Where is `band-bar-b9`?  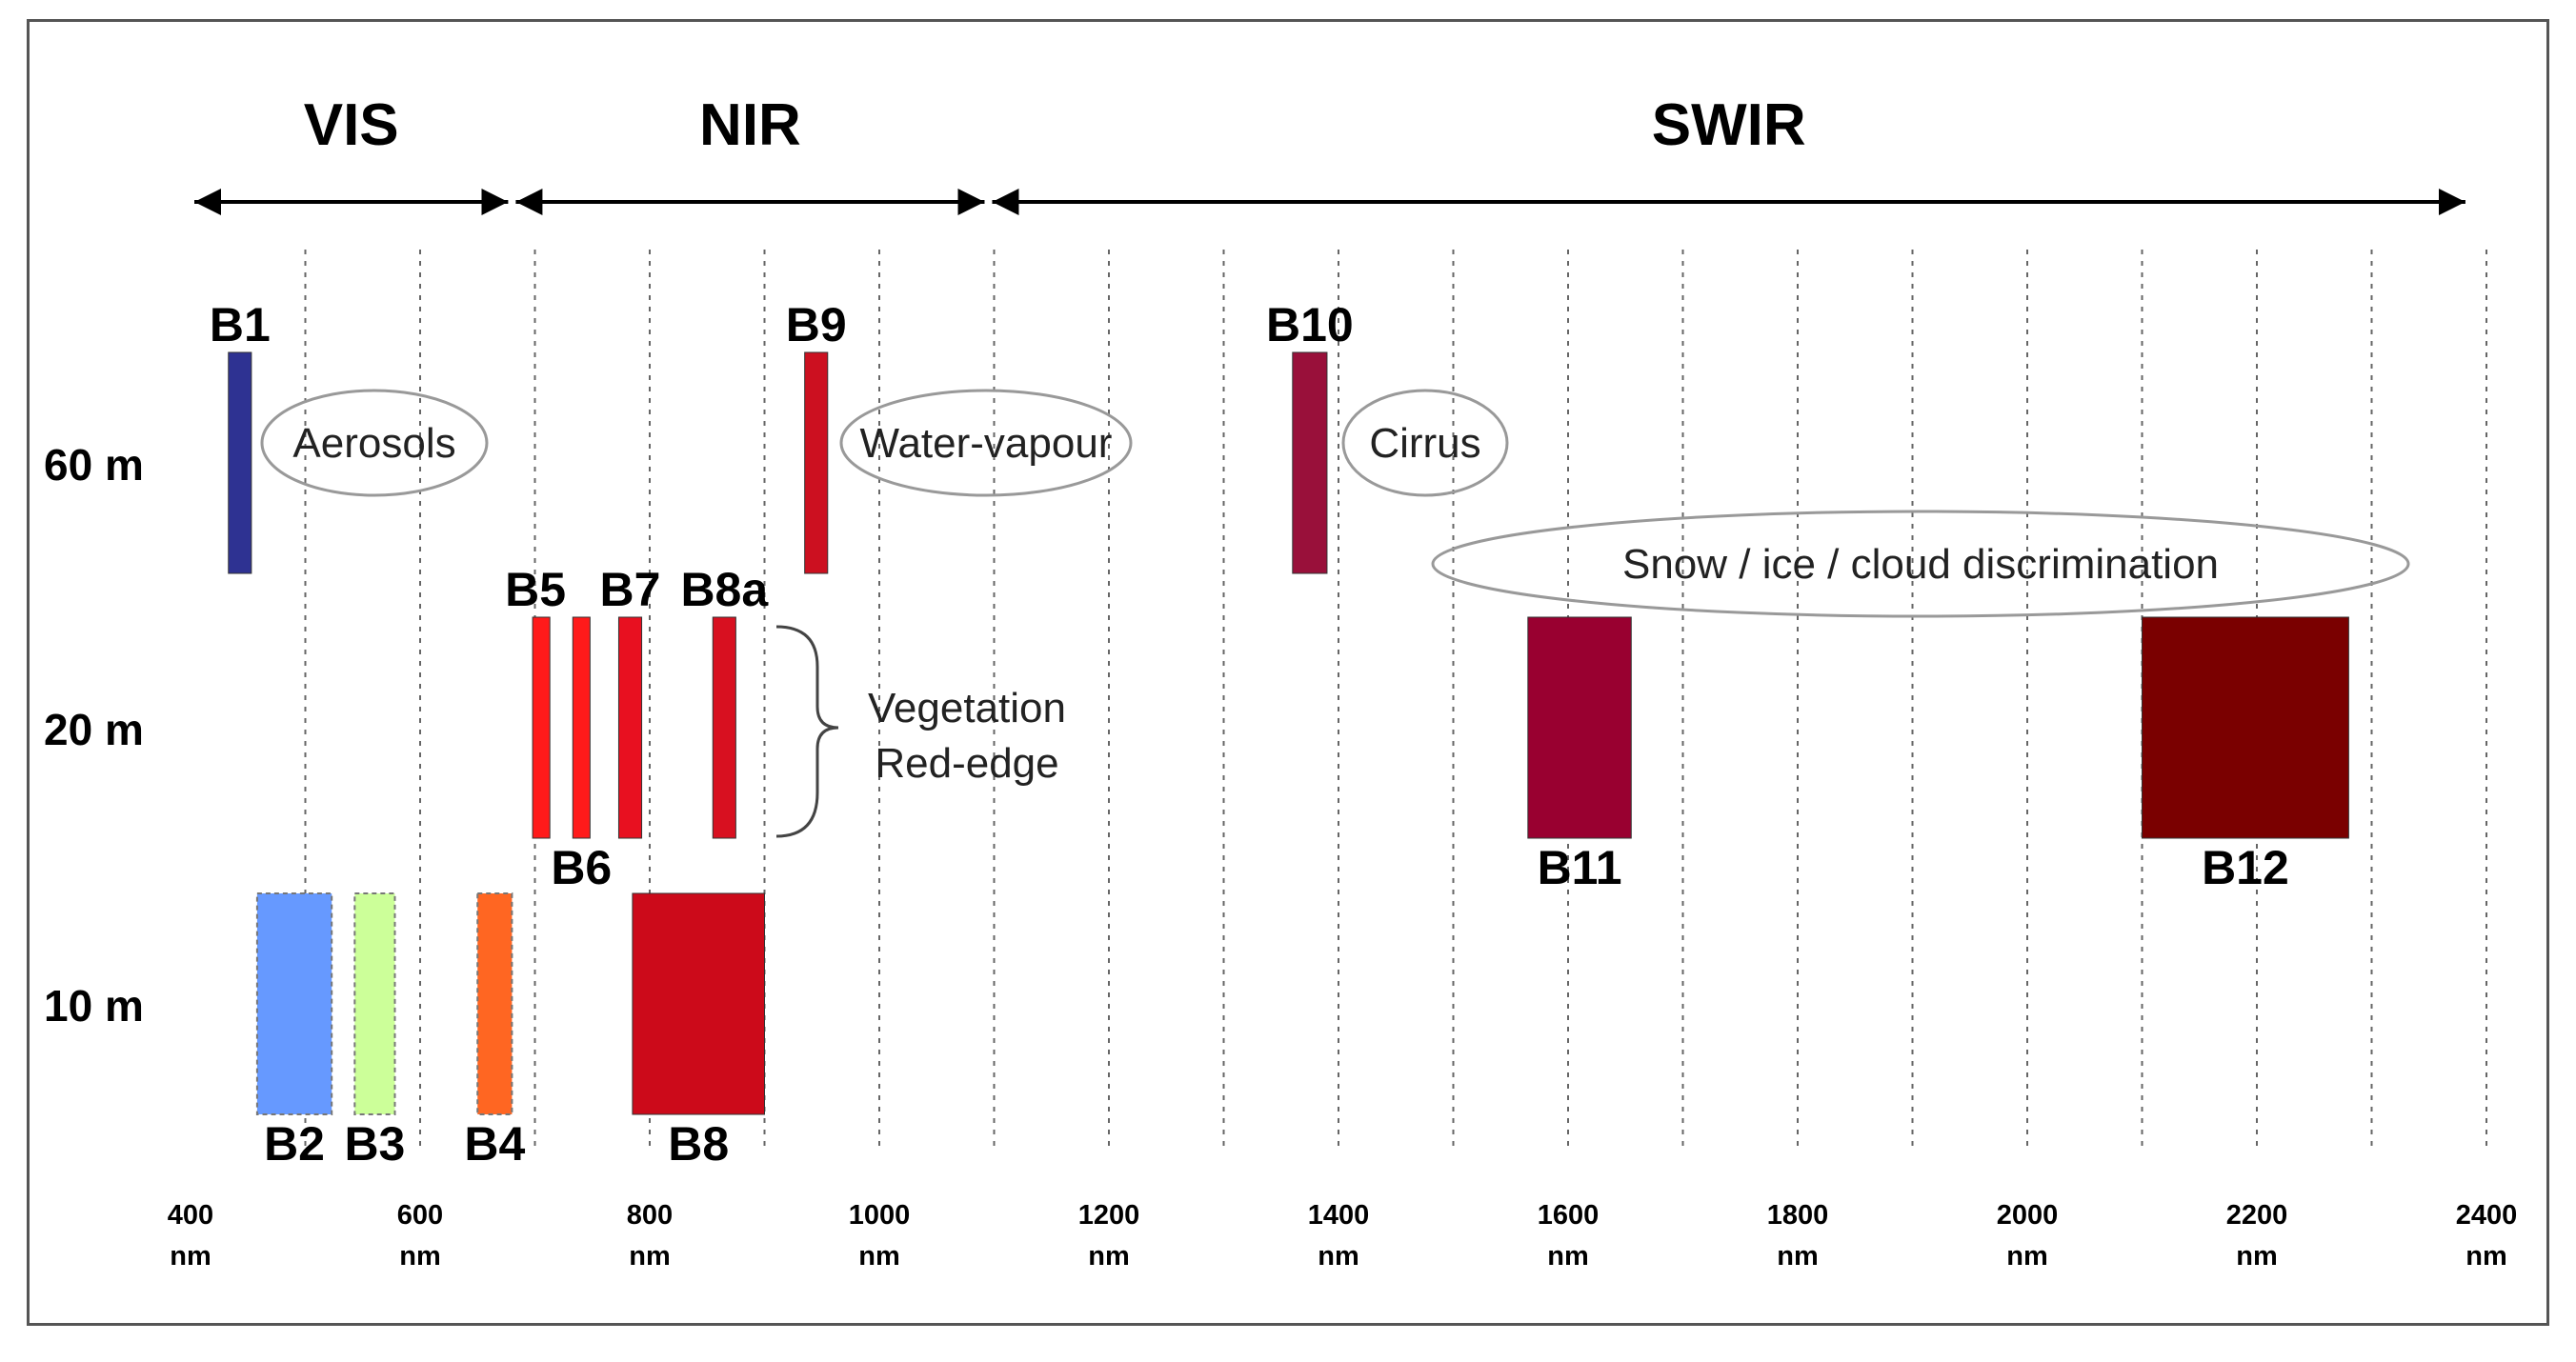
band-bar-b9 is located at coordinates (817, 462).